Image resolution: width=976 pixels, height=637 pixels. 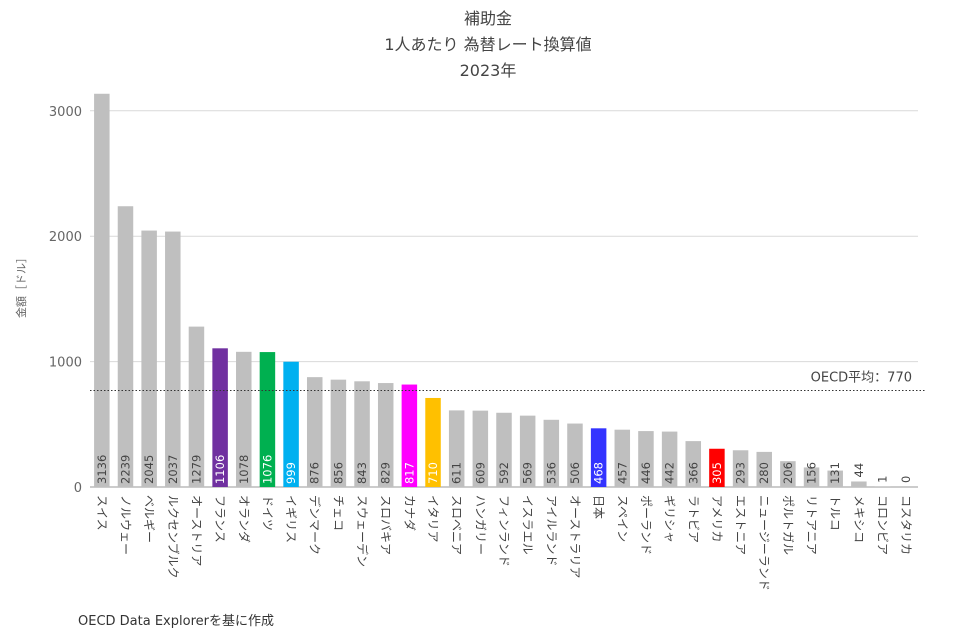 What do you see at coordinates (906, 525) in the screenshot?
I see `category-label: コスタリカ` at bounding box center [906, 525].